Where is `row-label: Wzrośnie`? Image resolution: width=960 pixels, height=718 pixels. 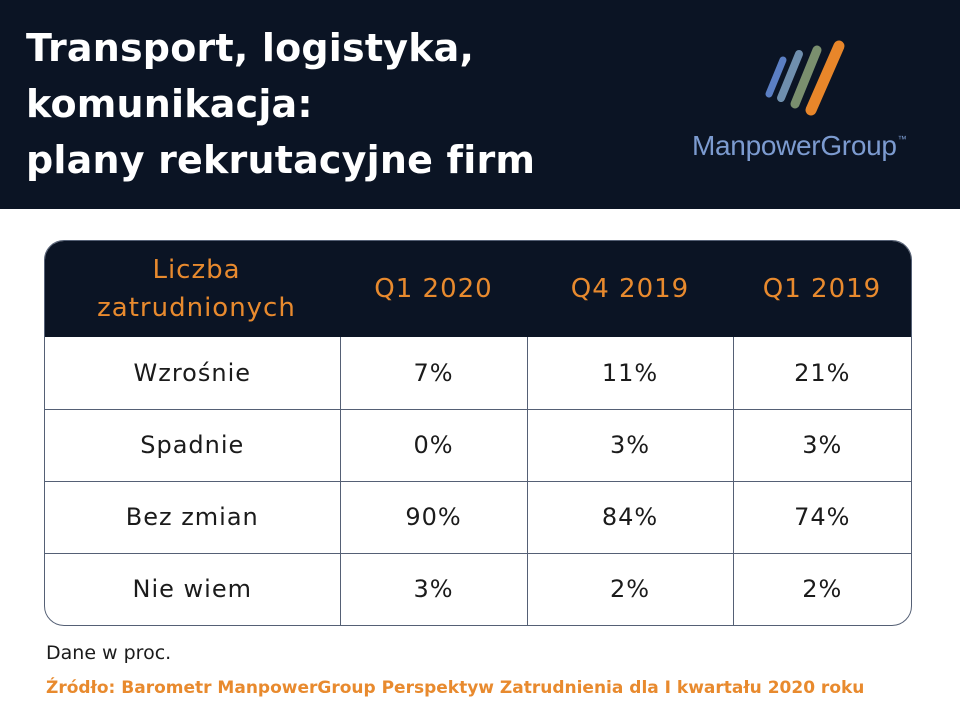
row-label: Wzrośnie is located at coordinates (192, 372).